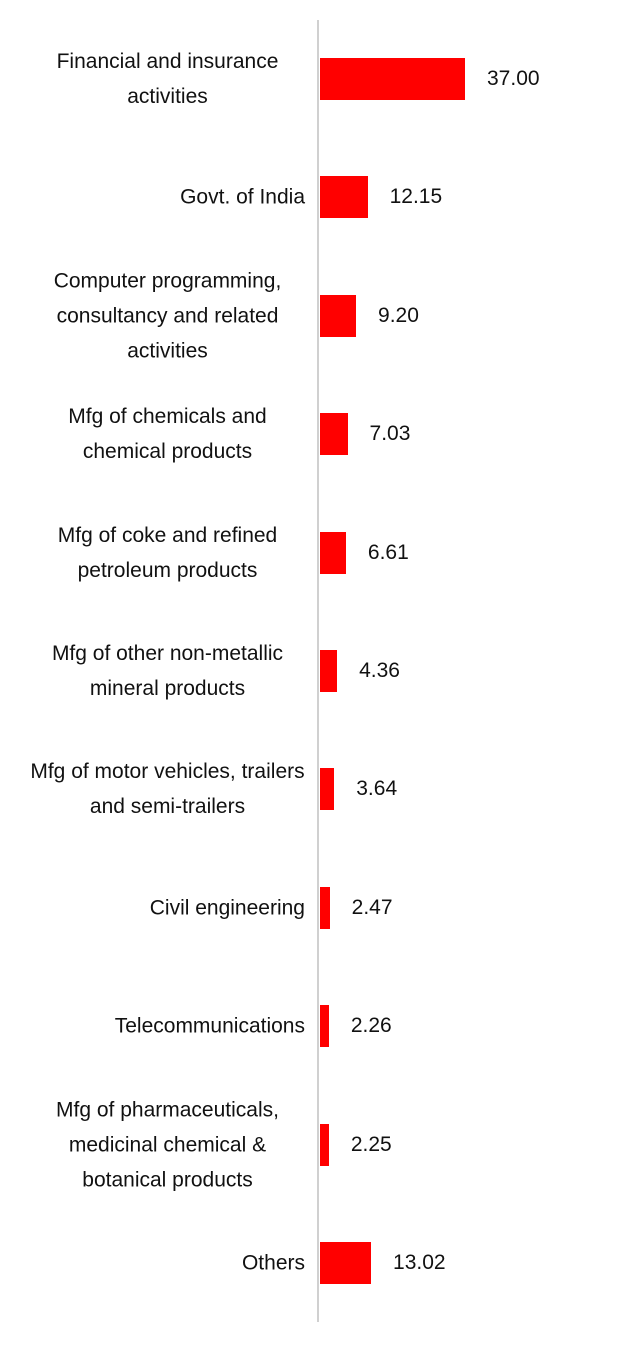 The image size is (630, 1354). Describe the element at coordinates (379, 670) in the screenshot. I see `value-label: 4.36` at that location.